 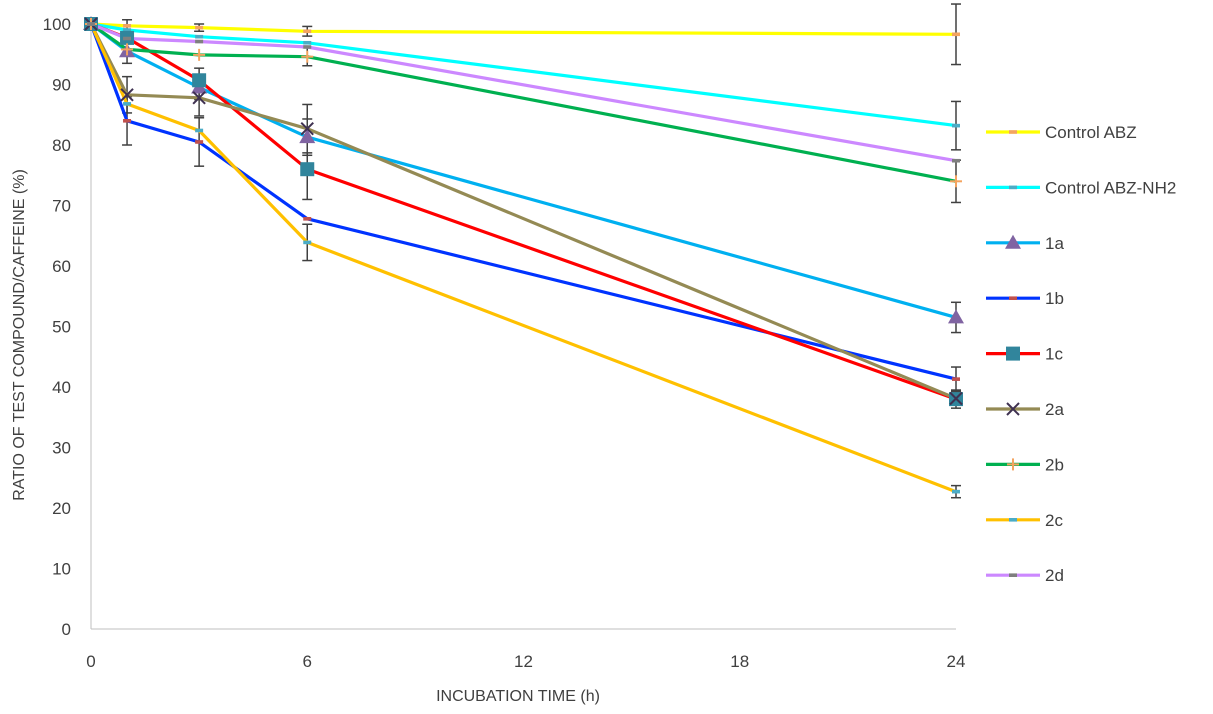 I want to click on legend-label: 2d, so click(x=1054, y=575).